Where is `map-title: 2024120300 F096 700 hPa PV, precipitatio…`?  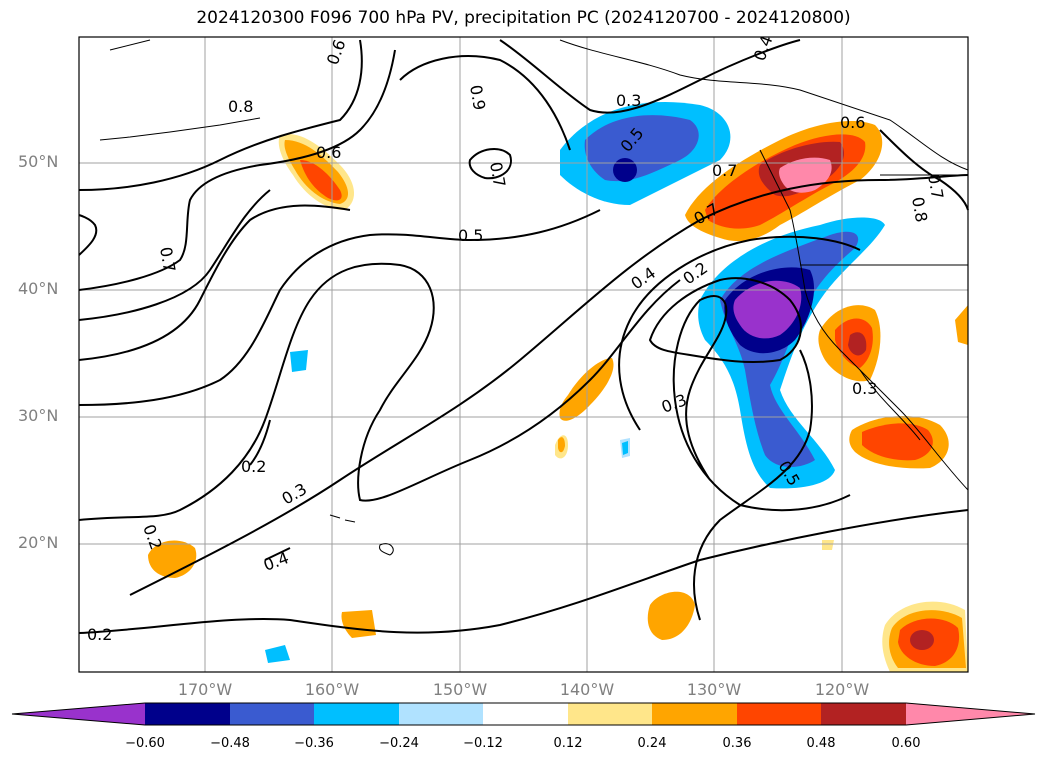 map-title: 2024120300 F096 700 hPa PV, precipitatio… is located at coordinates (523, 18).